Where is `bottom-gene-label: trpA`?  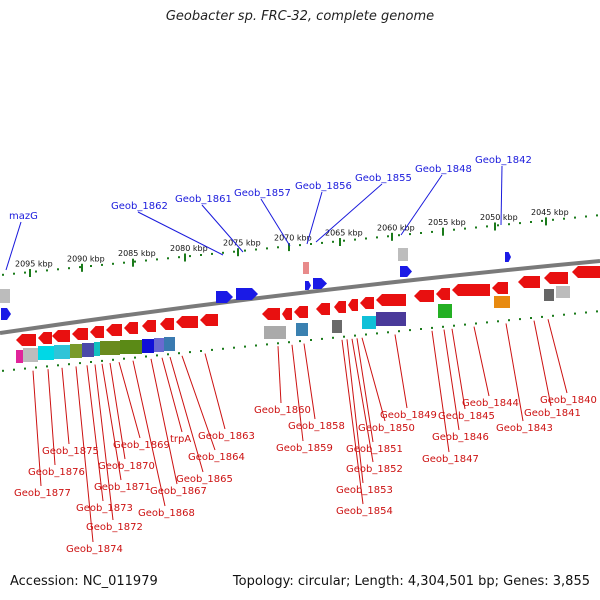
bottom-gene-label: trpA is located at coordinates (180, 439).